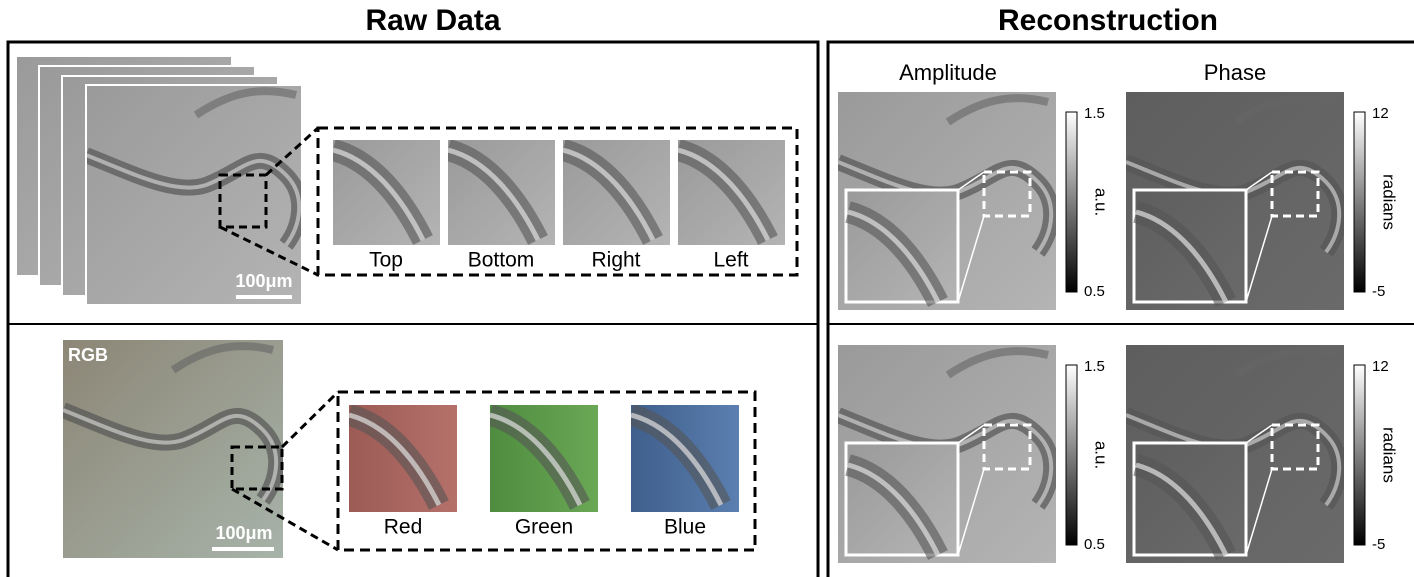  I want to click on section-title: Reconstruction, so click(1108, 20).